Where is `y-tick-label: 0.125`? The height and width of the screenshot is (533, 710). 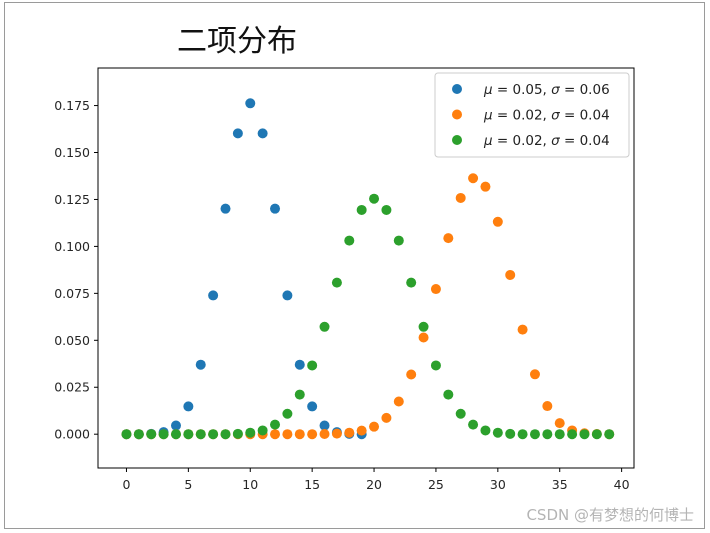
y-tick-label: 0.125 is located at coordinates (72, 199).